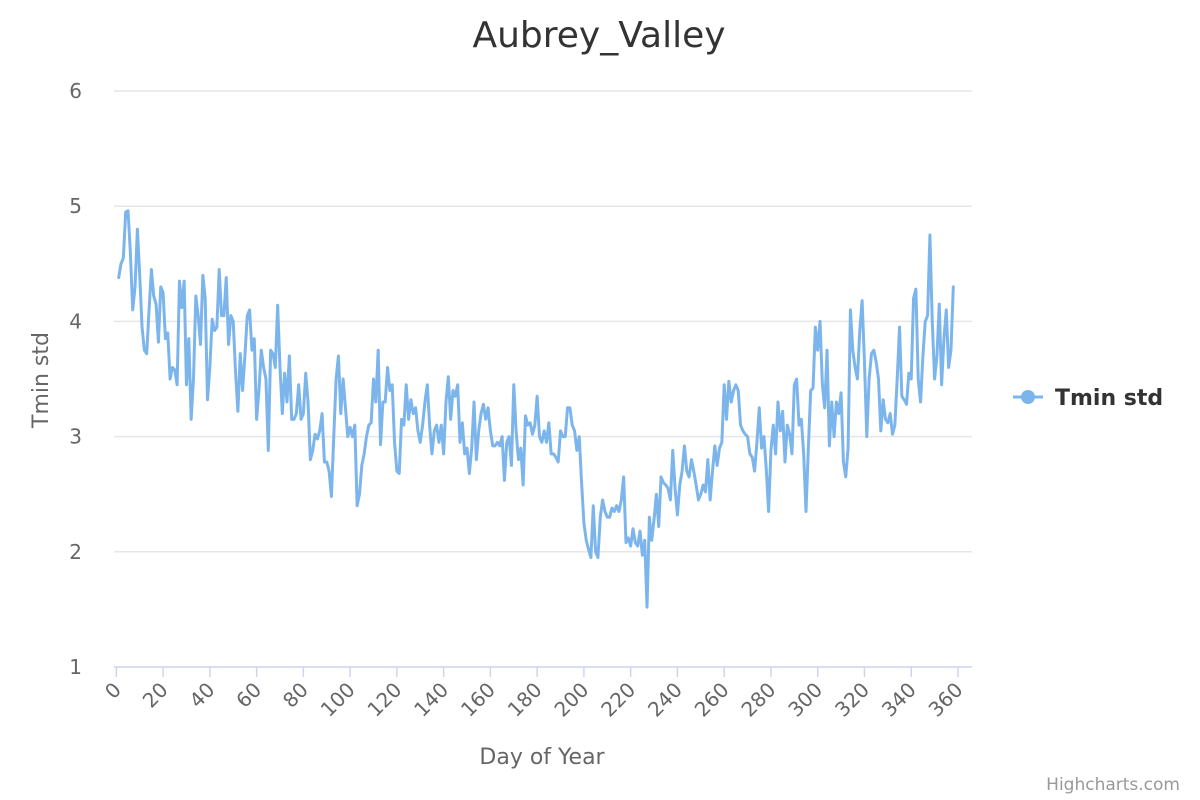 The image size is (1200, 800). I want to click on x-tick-label: 100, so click(338, 700).